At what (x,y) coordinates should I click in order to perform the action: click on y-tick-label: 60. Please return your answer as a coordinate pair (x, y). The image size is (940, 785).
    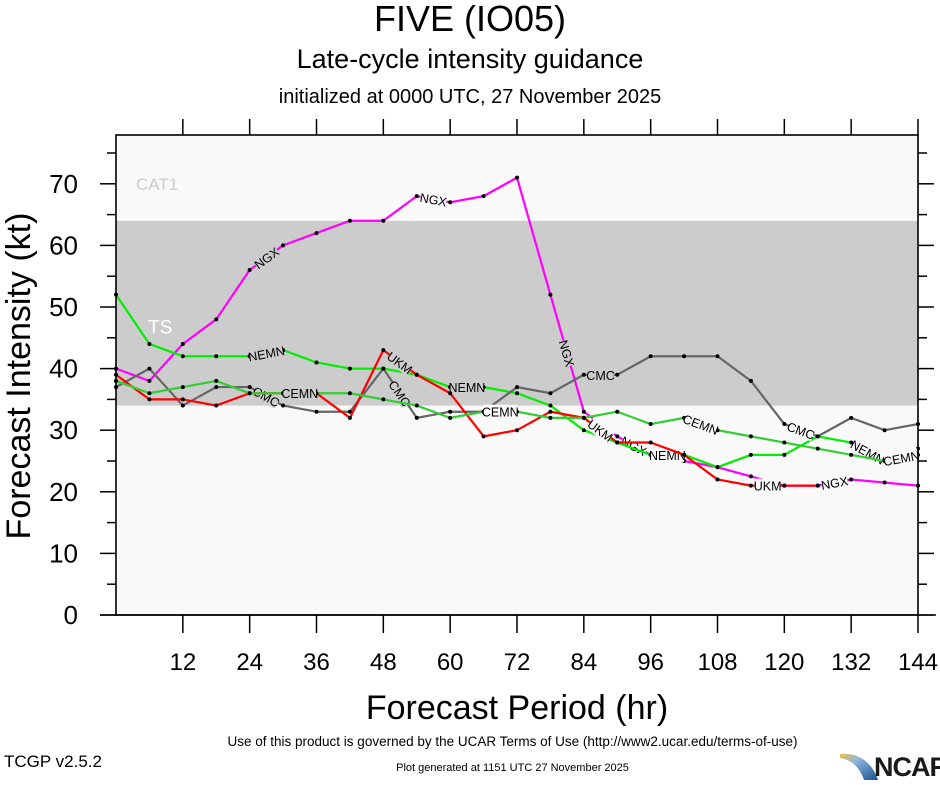
    Looking at the image, I should click on (63, 245).